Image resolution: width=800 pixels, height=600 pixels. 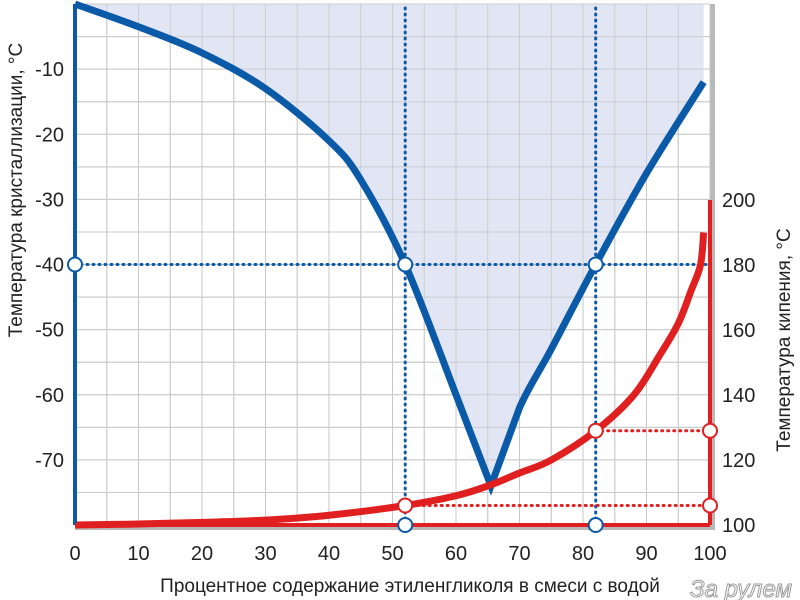 I want to click on y-left-tick-label: -10, so click(x=49, y=70).